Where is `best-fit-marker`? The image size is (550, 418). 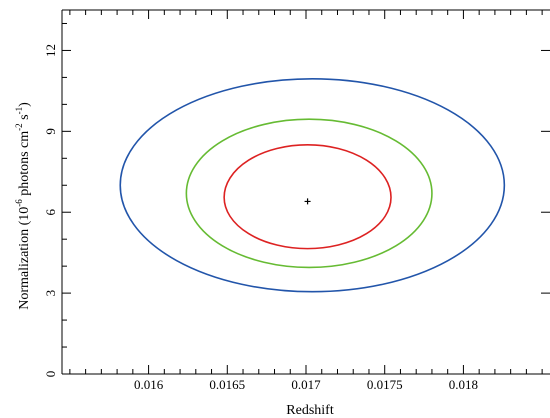 best-fit-marker is located at coordinates (307, 201).